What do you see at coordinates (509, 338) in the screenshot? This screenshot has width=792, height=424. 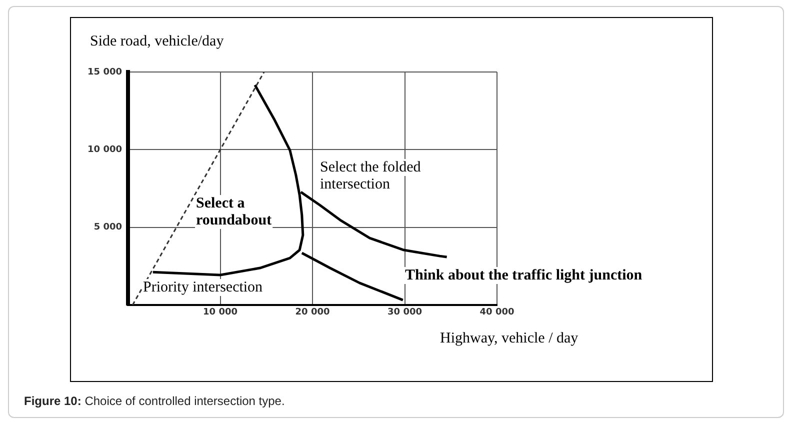 I see `x-axis-title: Highway, vehicle / day` at bounding box center [509, 338].